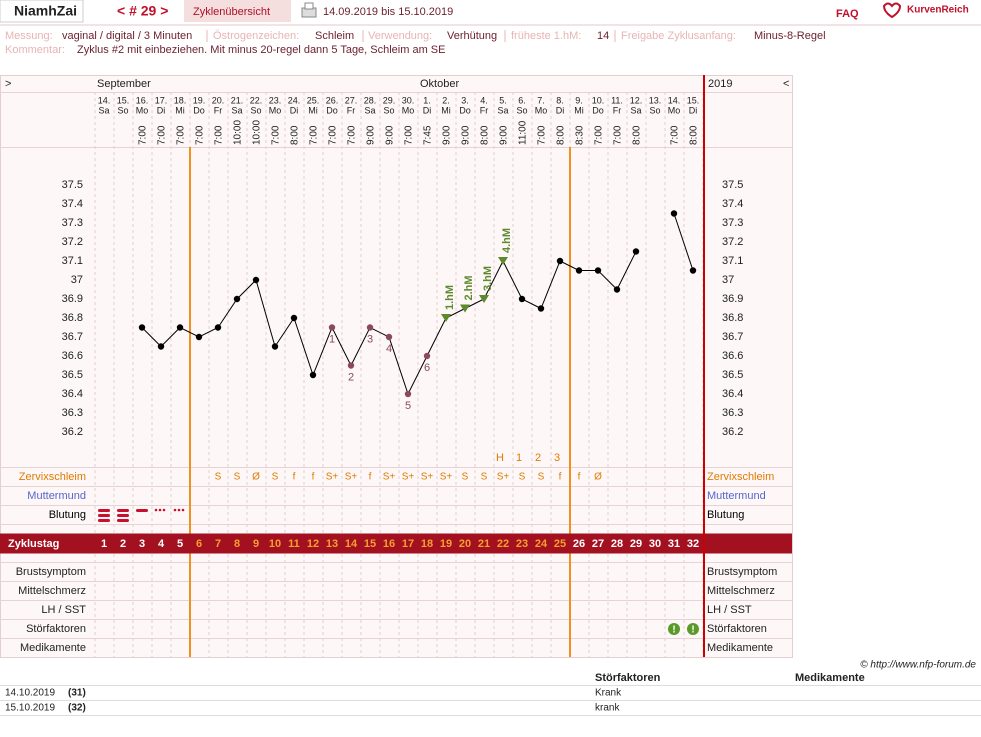  Describe the element at coordinates (124, 84) in the screenshot. I see `month: September` at that location.